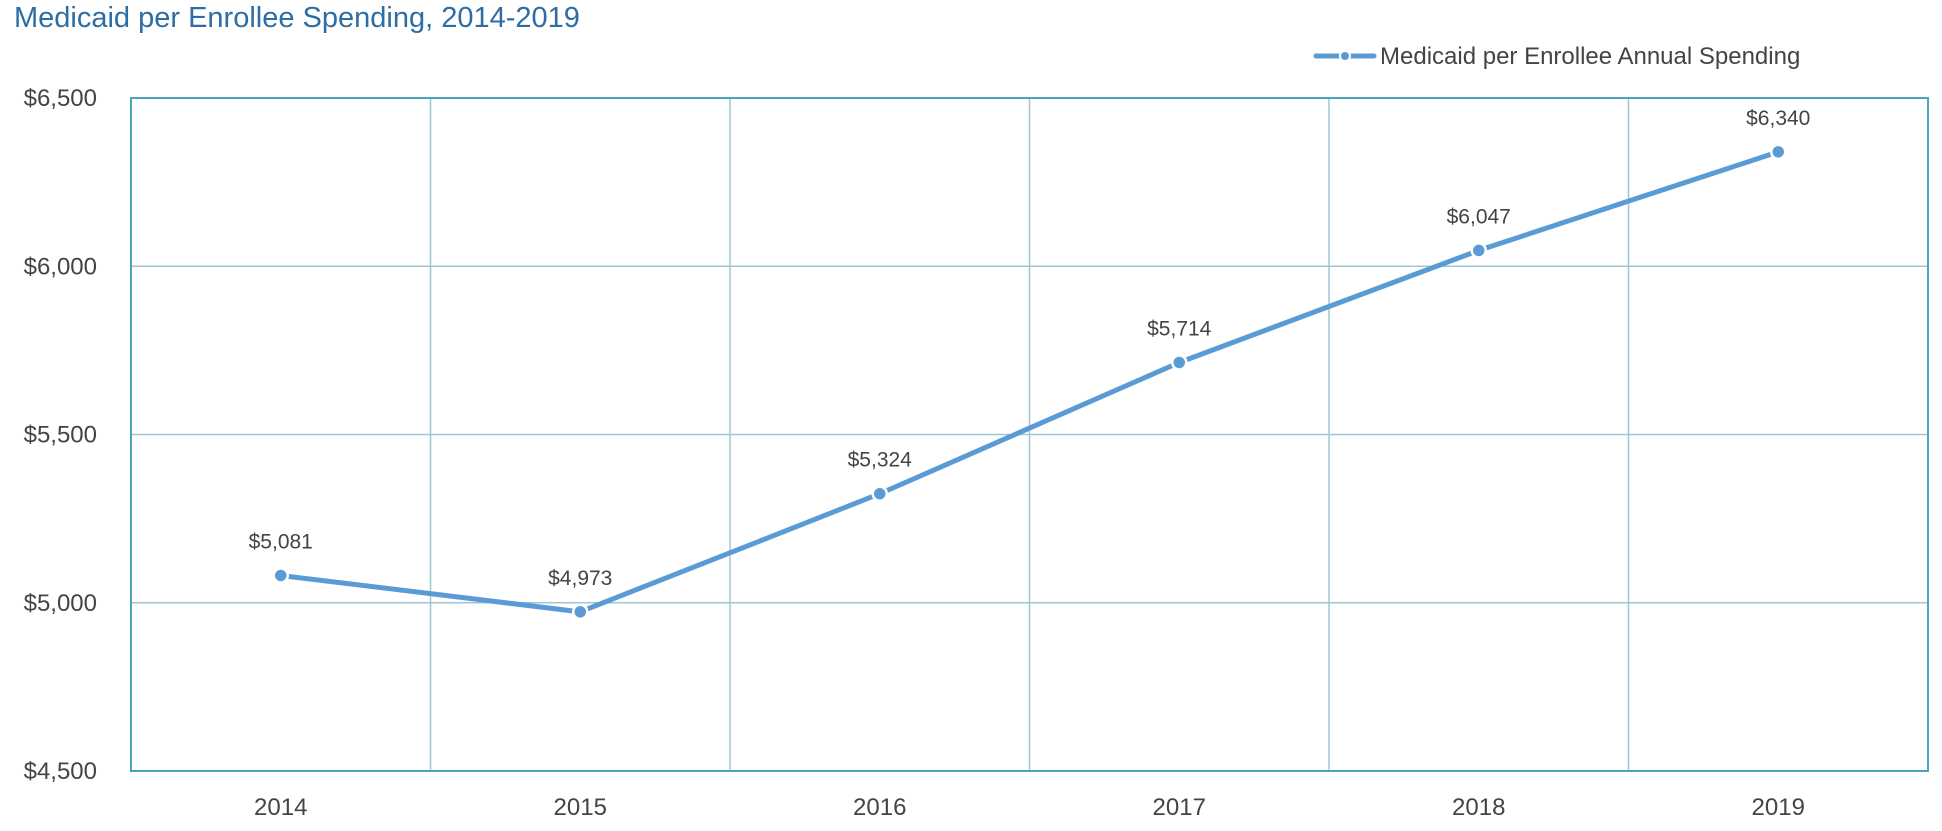 This screenshot has height=831, width=1942. What do you see at coordinates (1479, 216) in the screenshot?
I see `data-label: $6,047` at bounding box center [1479, 216].